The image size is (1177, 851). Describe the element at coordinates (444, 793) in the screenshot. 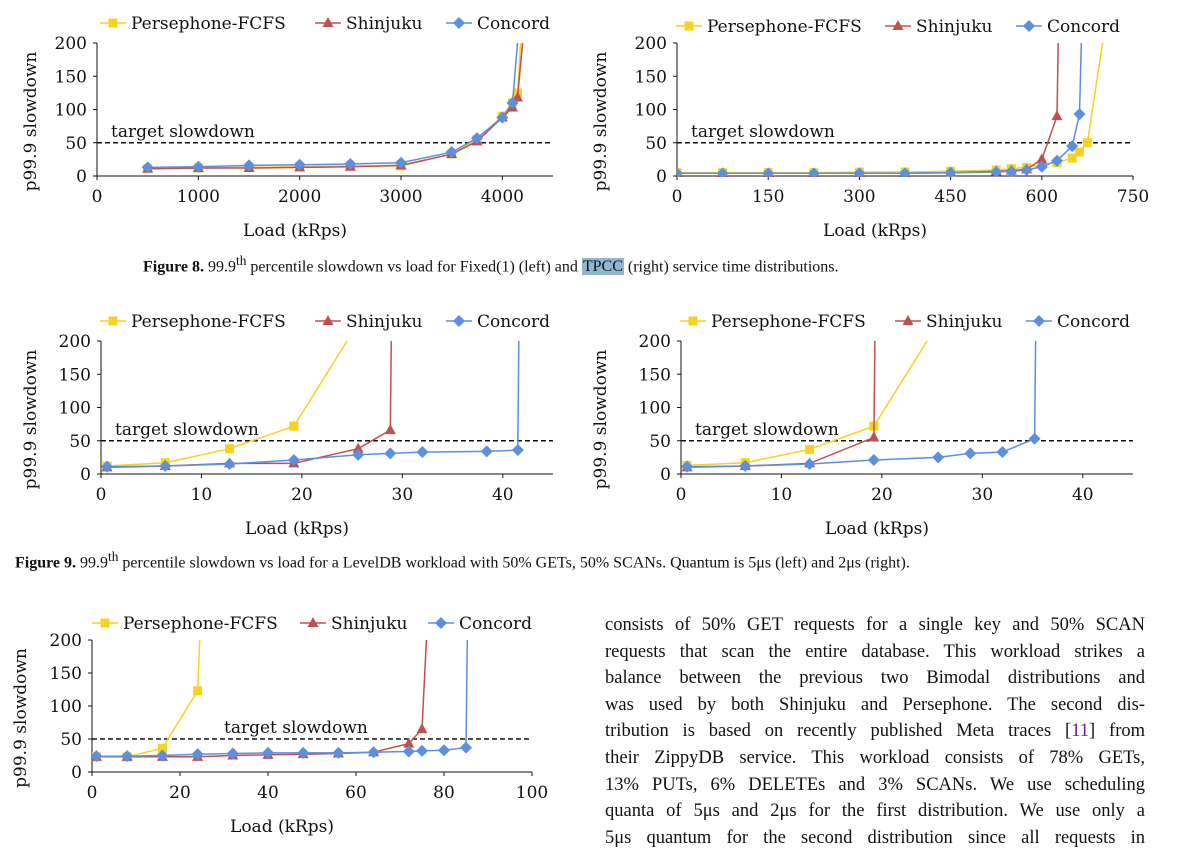

I see `x-tick-label: 80` at that location.